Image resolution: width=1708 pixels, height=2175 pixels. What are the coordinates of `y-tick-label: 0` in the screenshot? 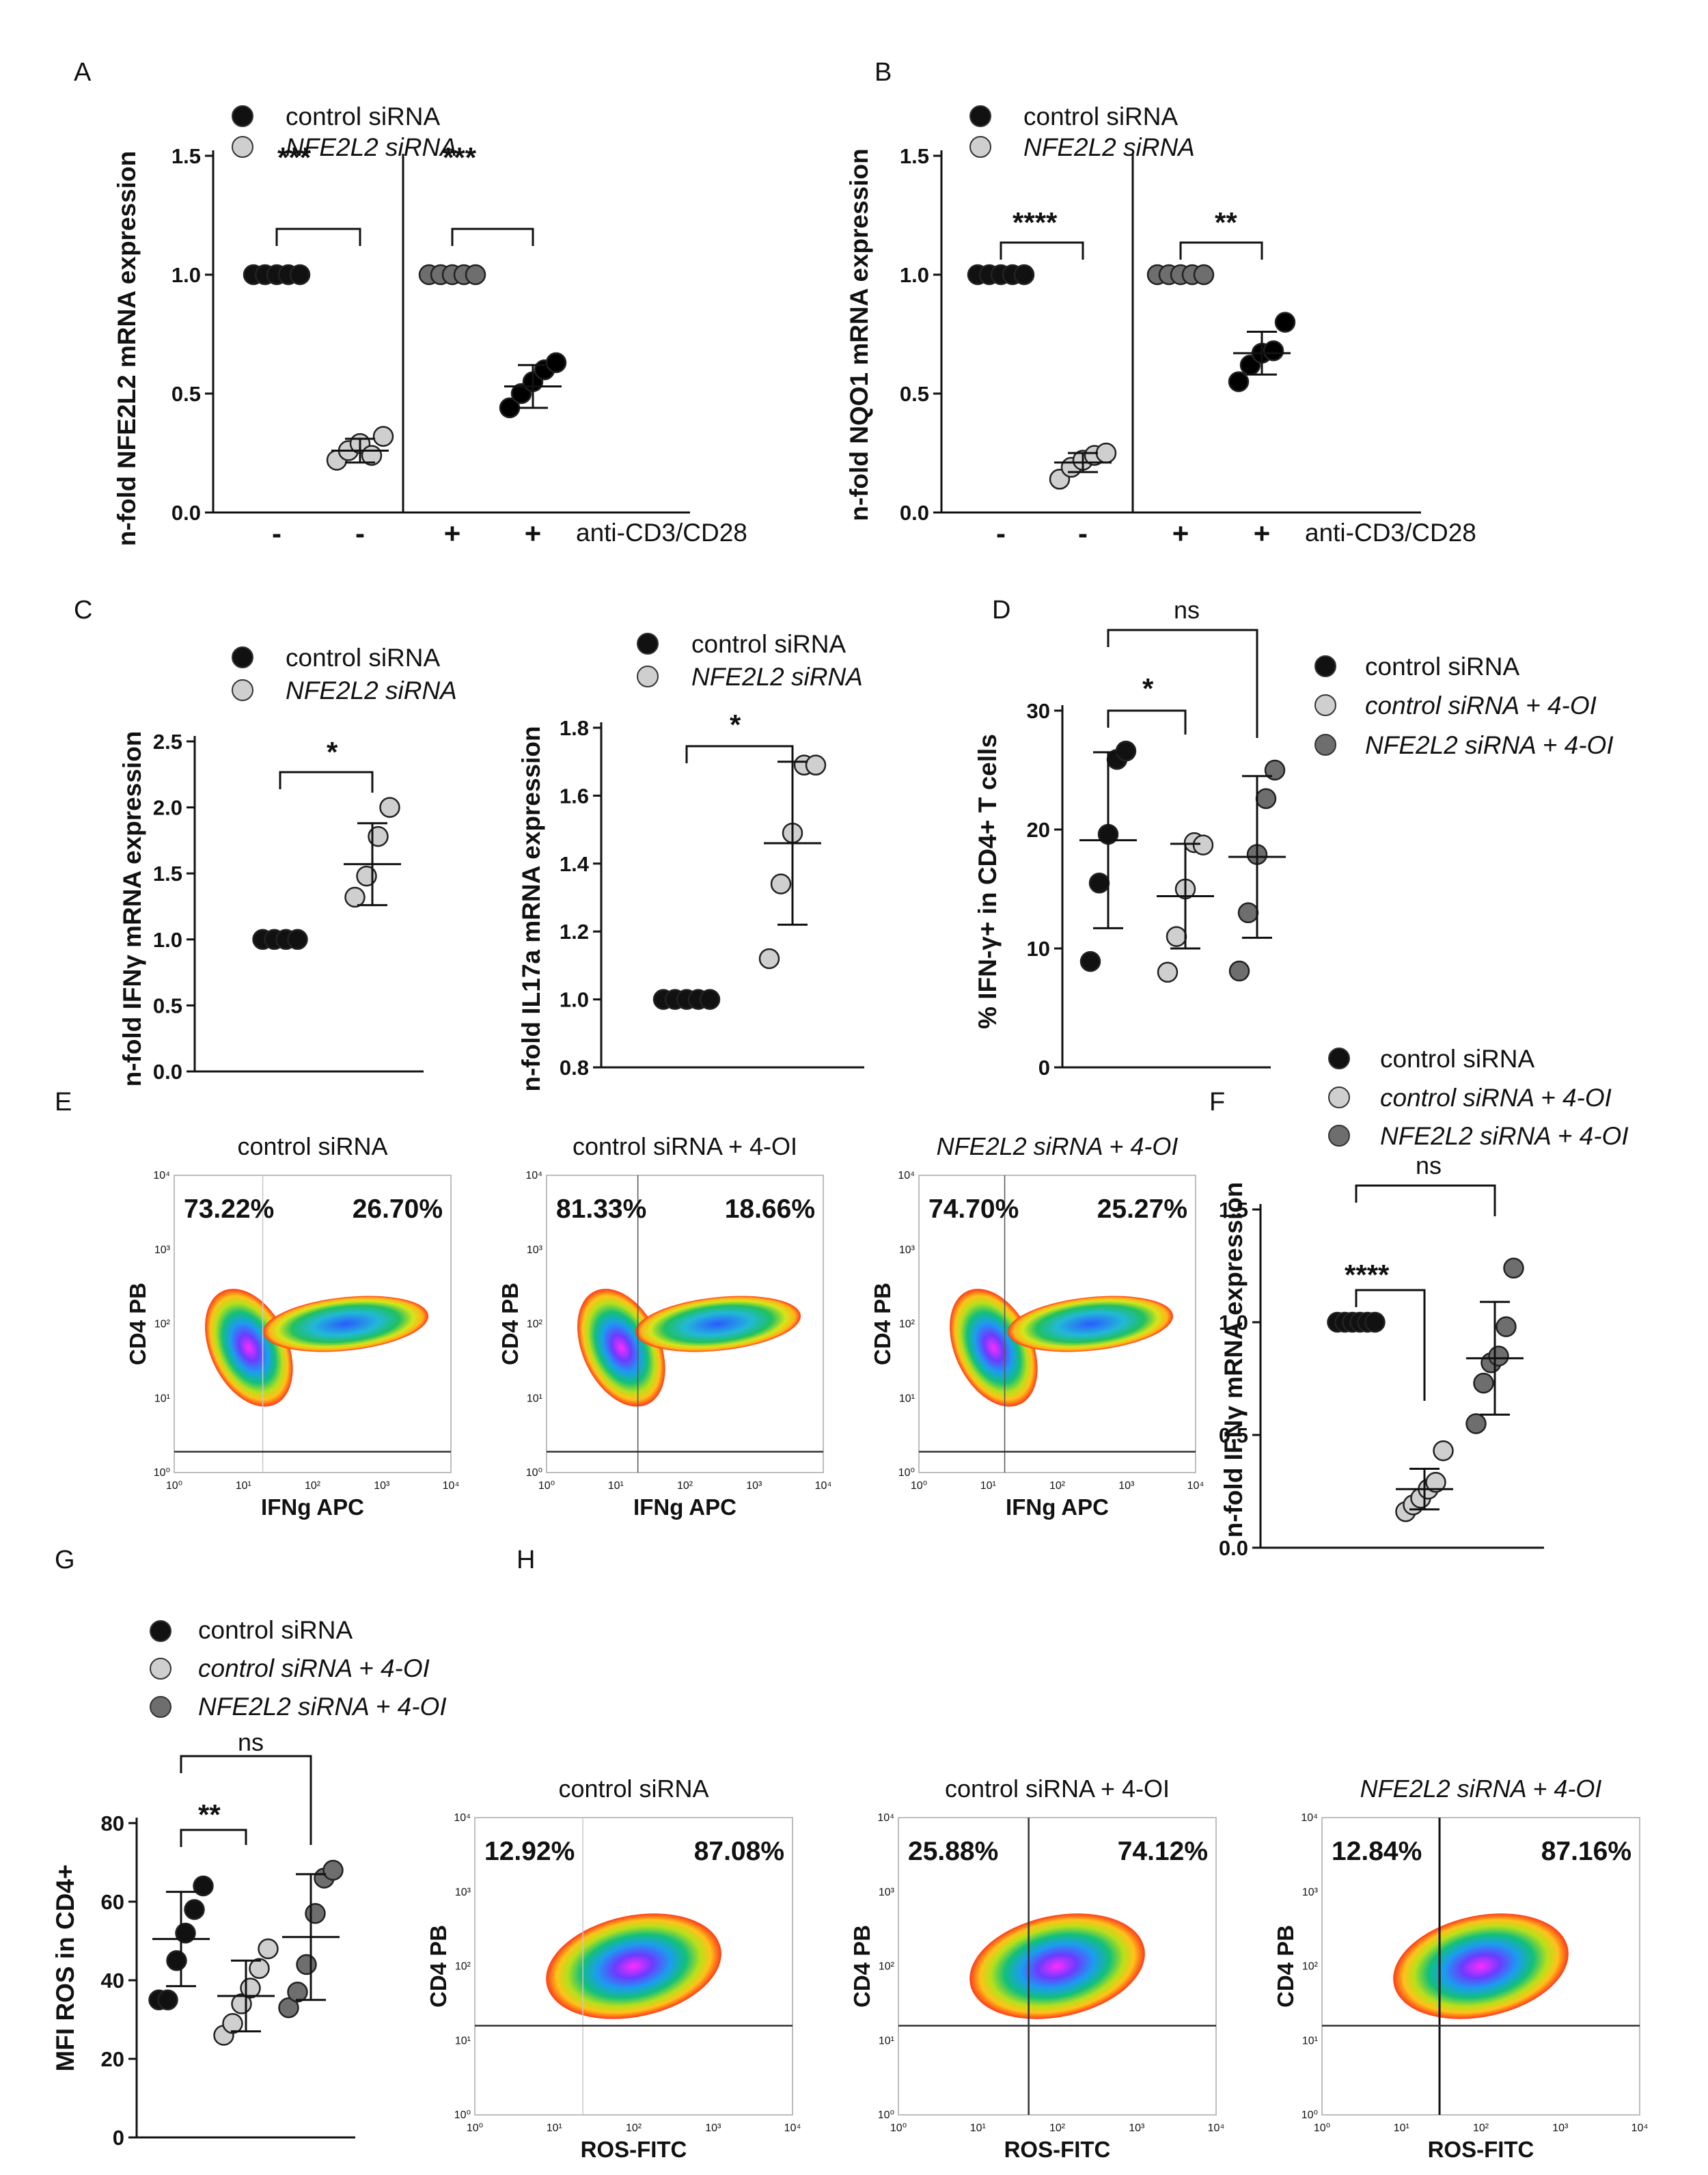 It's located at (1044, 1068).